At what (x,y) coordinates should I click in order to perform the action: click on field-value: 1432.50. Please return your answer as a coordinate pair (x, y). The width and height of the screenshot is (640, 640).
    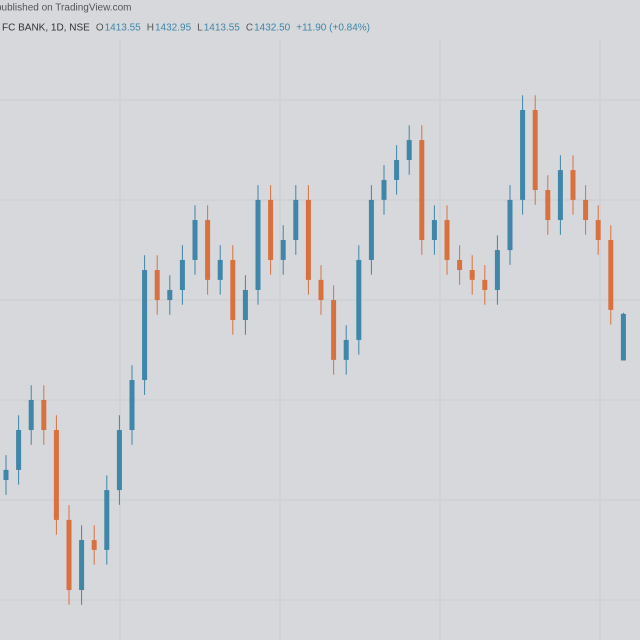
    Looking at the image, I should click on (272, 28).